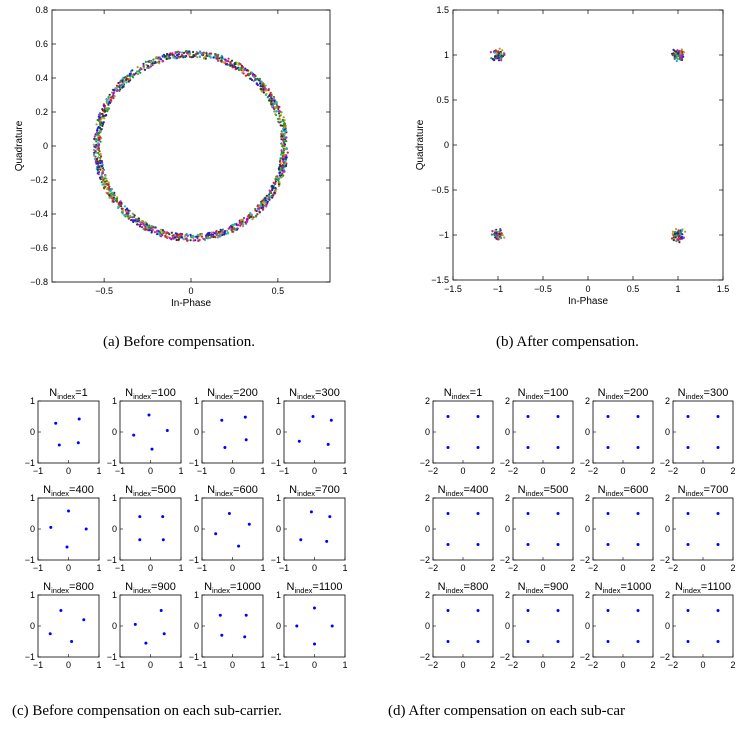 The width and height of the screenshot is (742, 733). I want to click on subplot-title: Nindex=500, so click(150, 491).